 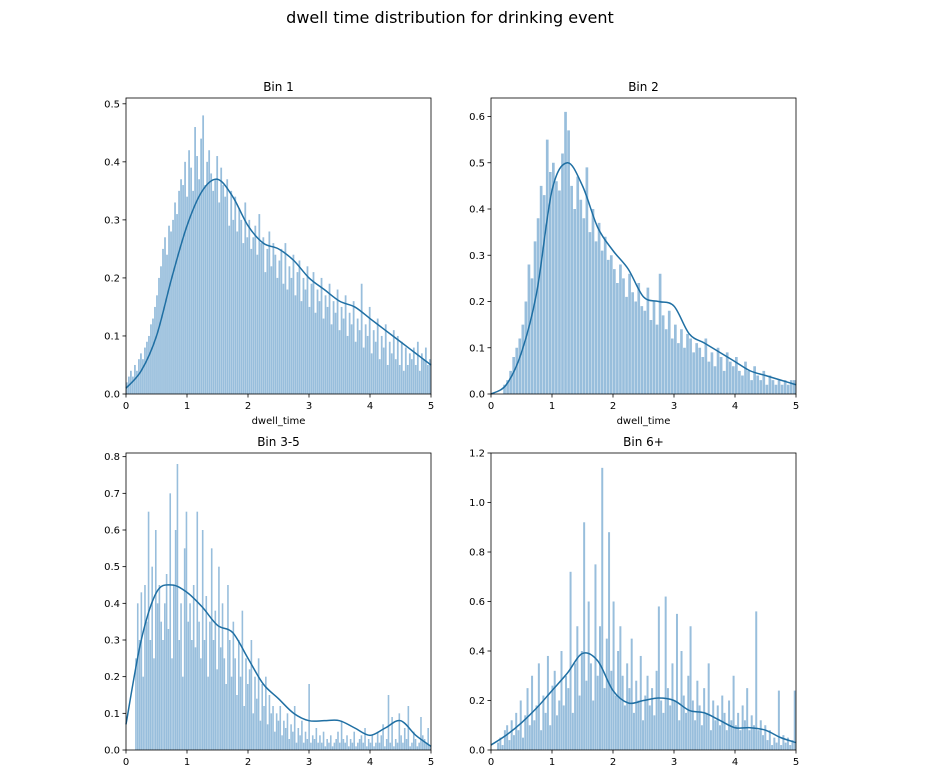 What do you see at coordinates (735, 406) in the screenshot?
I see `x-tick-label: 4` at bounding box center [735, 406].